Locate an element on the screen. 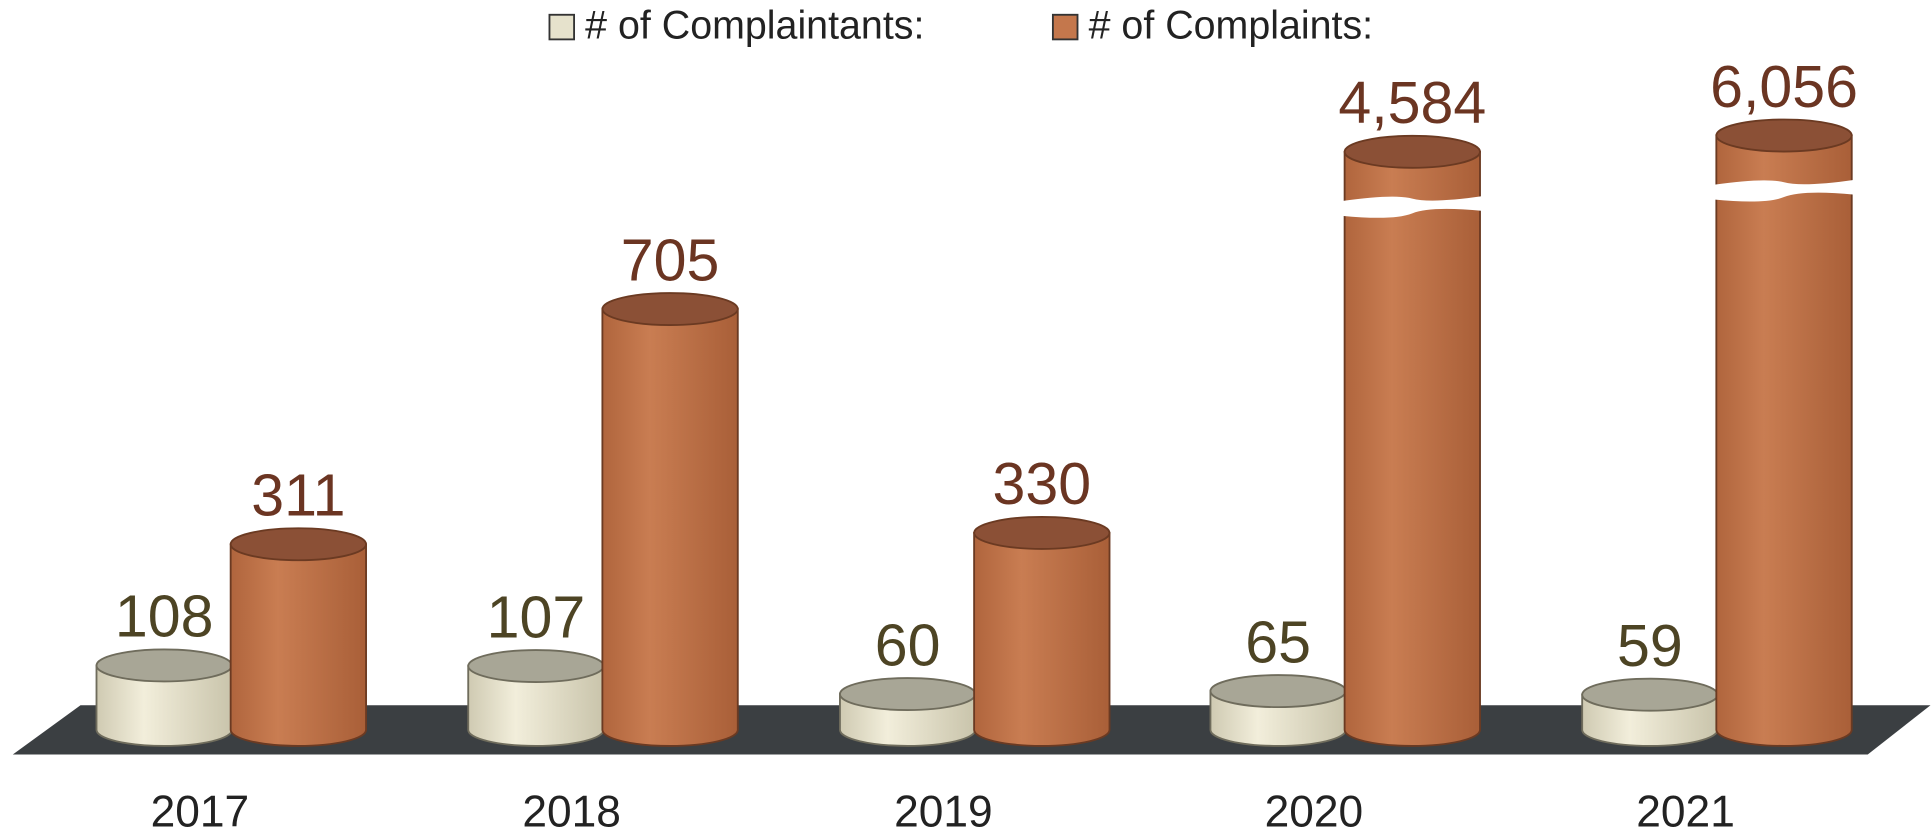 The width and height of the screenshot is (1931, 837). x-tick-label: 2018 is located at coordinates (571, 812).